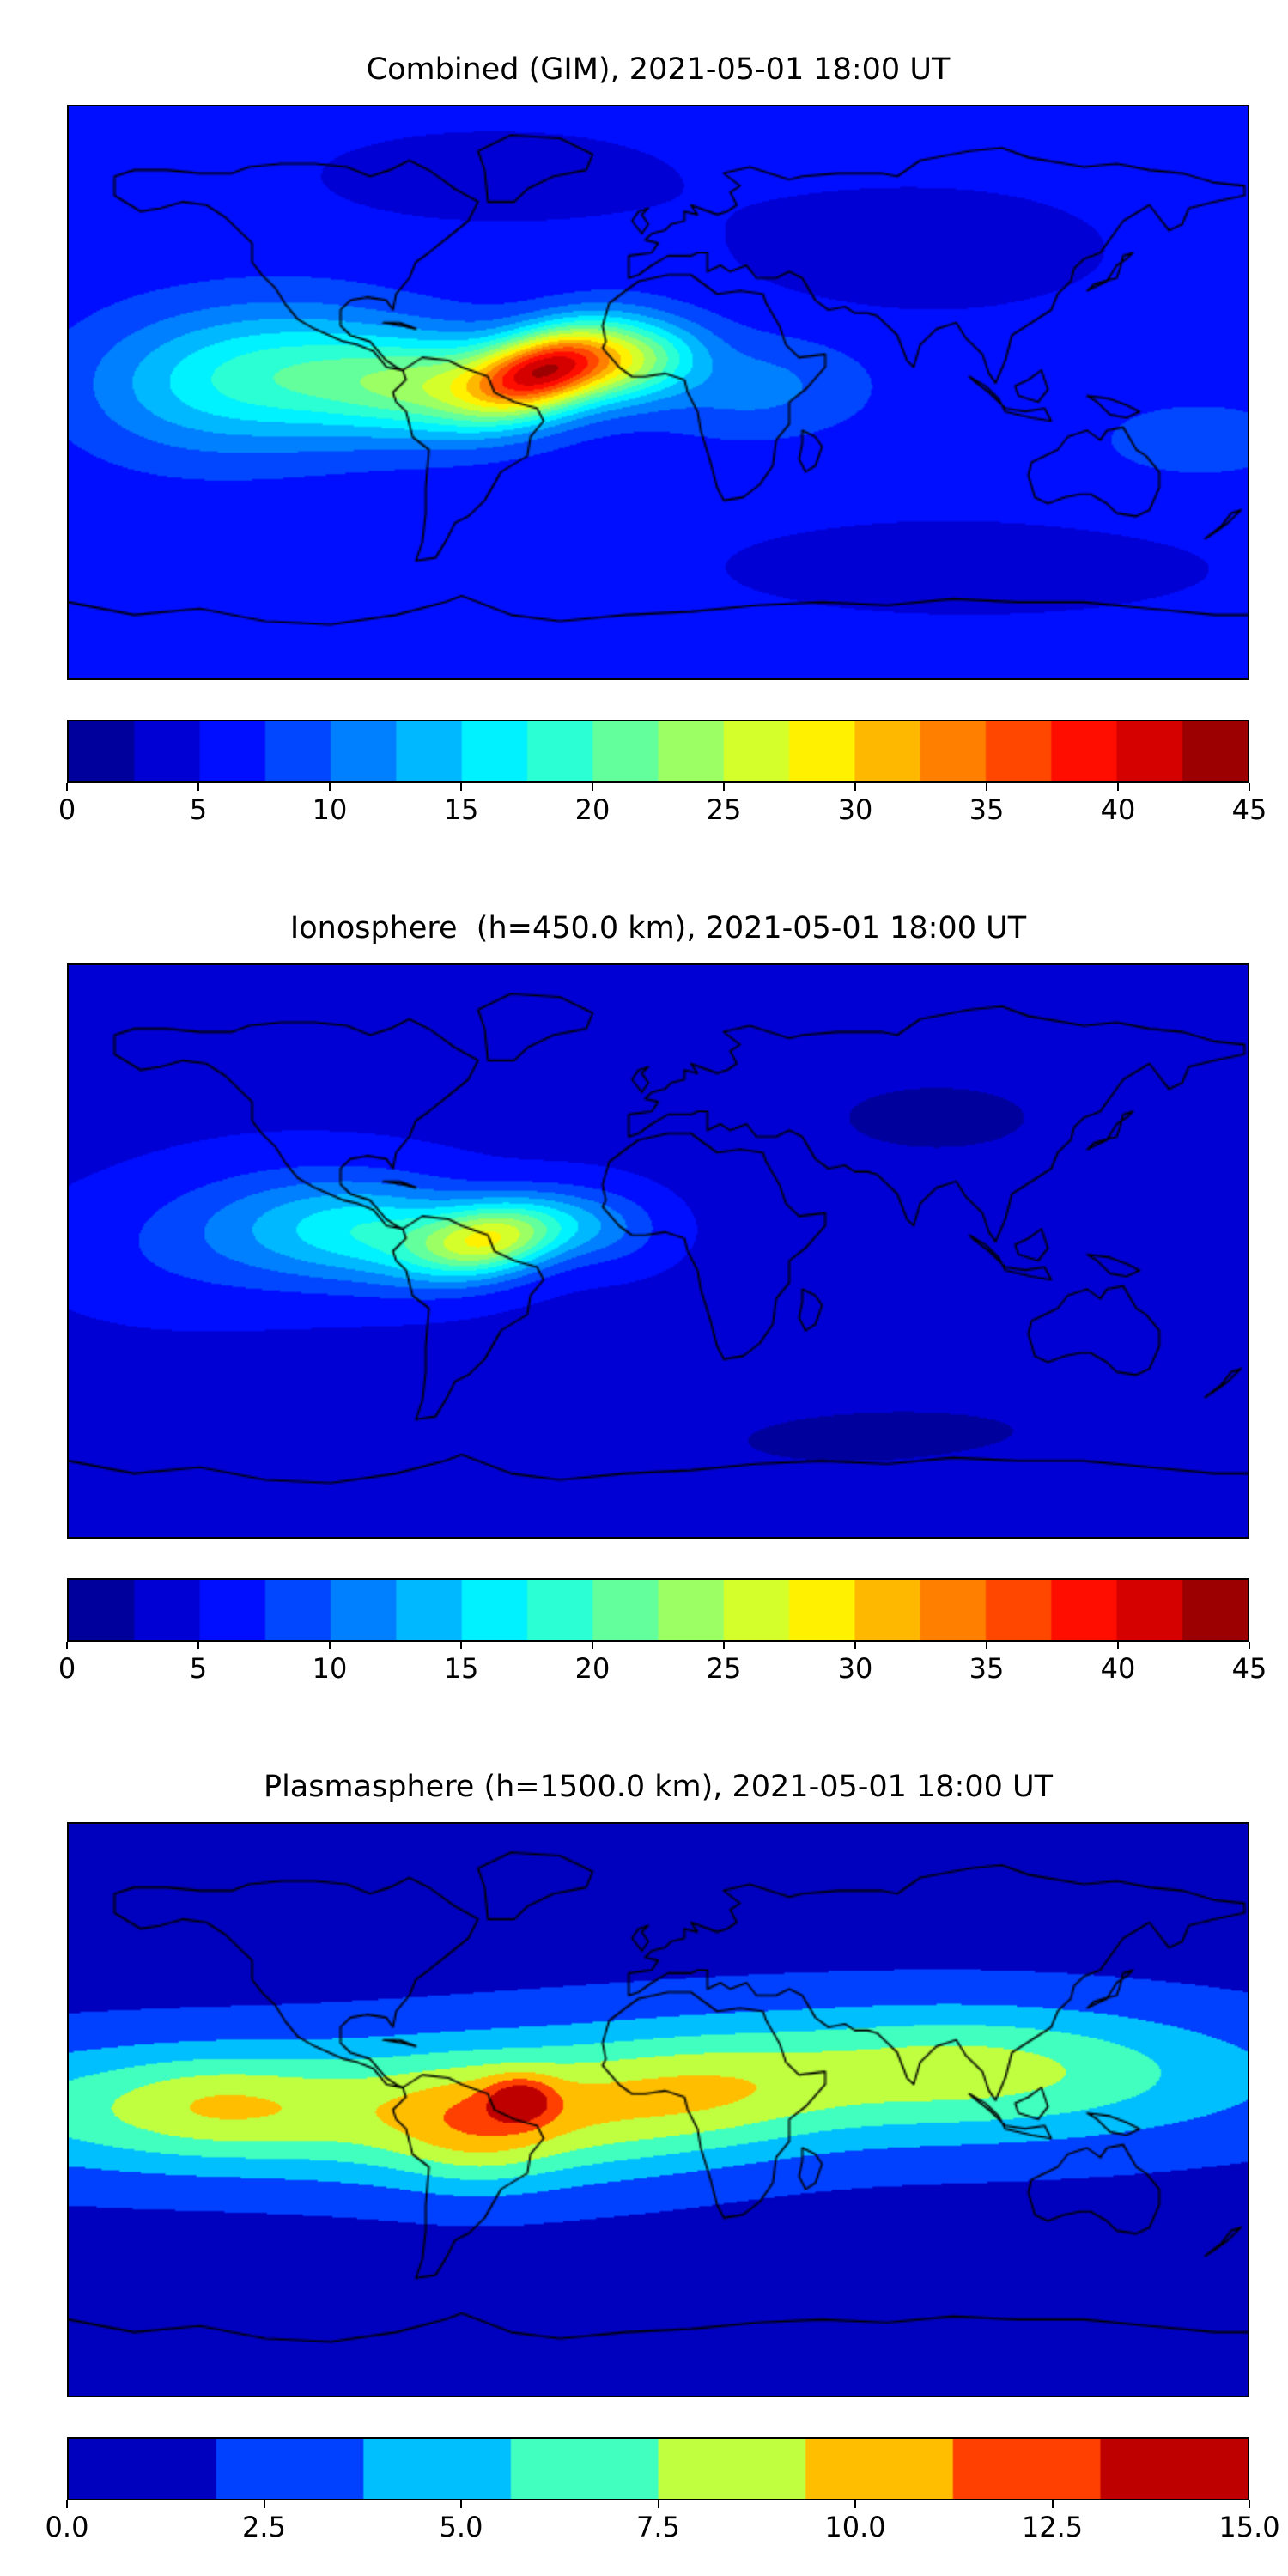 The width and height of the screenshot is (1288, 2576). I want to click on panel-title: Combined (GIM), 2021-05-01 18:00 UT, so click(658, 69).